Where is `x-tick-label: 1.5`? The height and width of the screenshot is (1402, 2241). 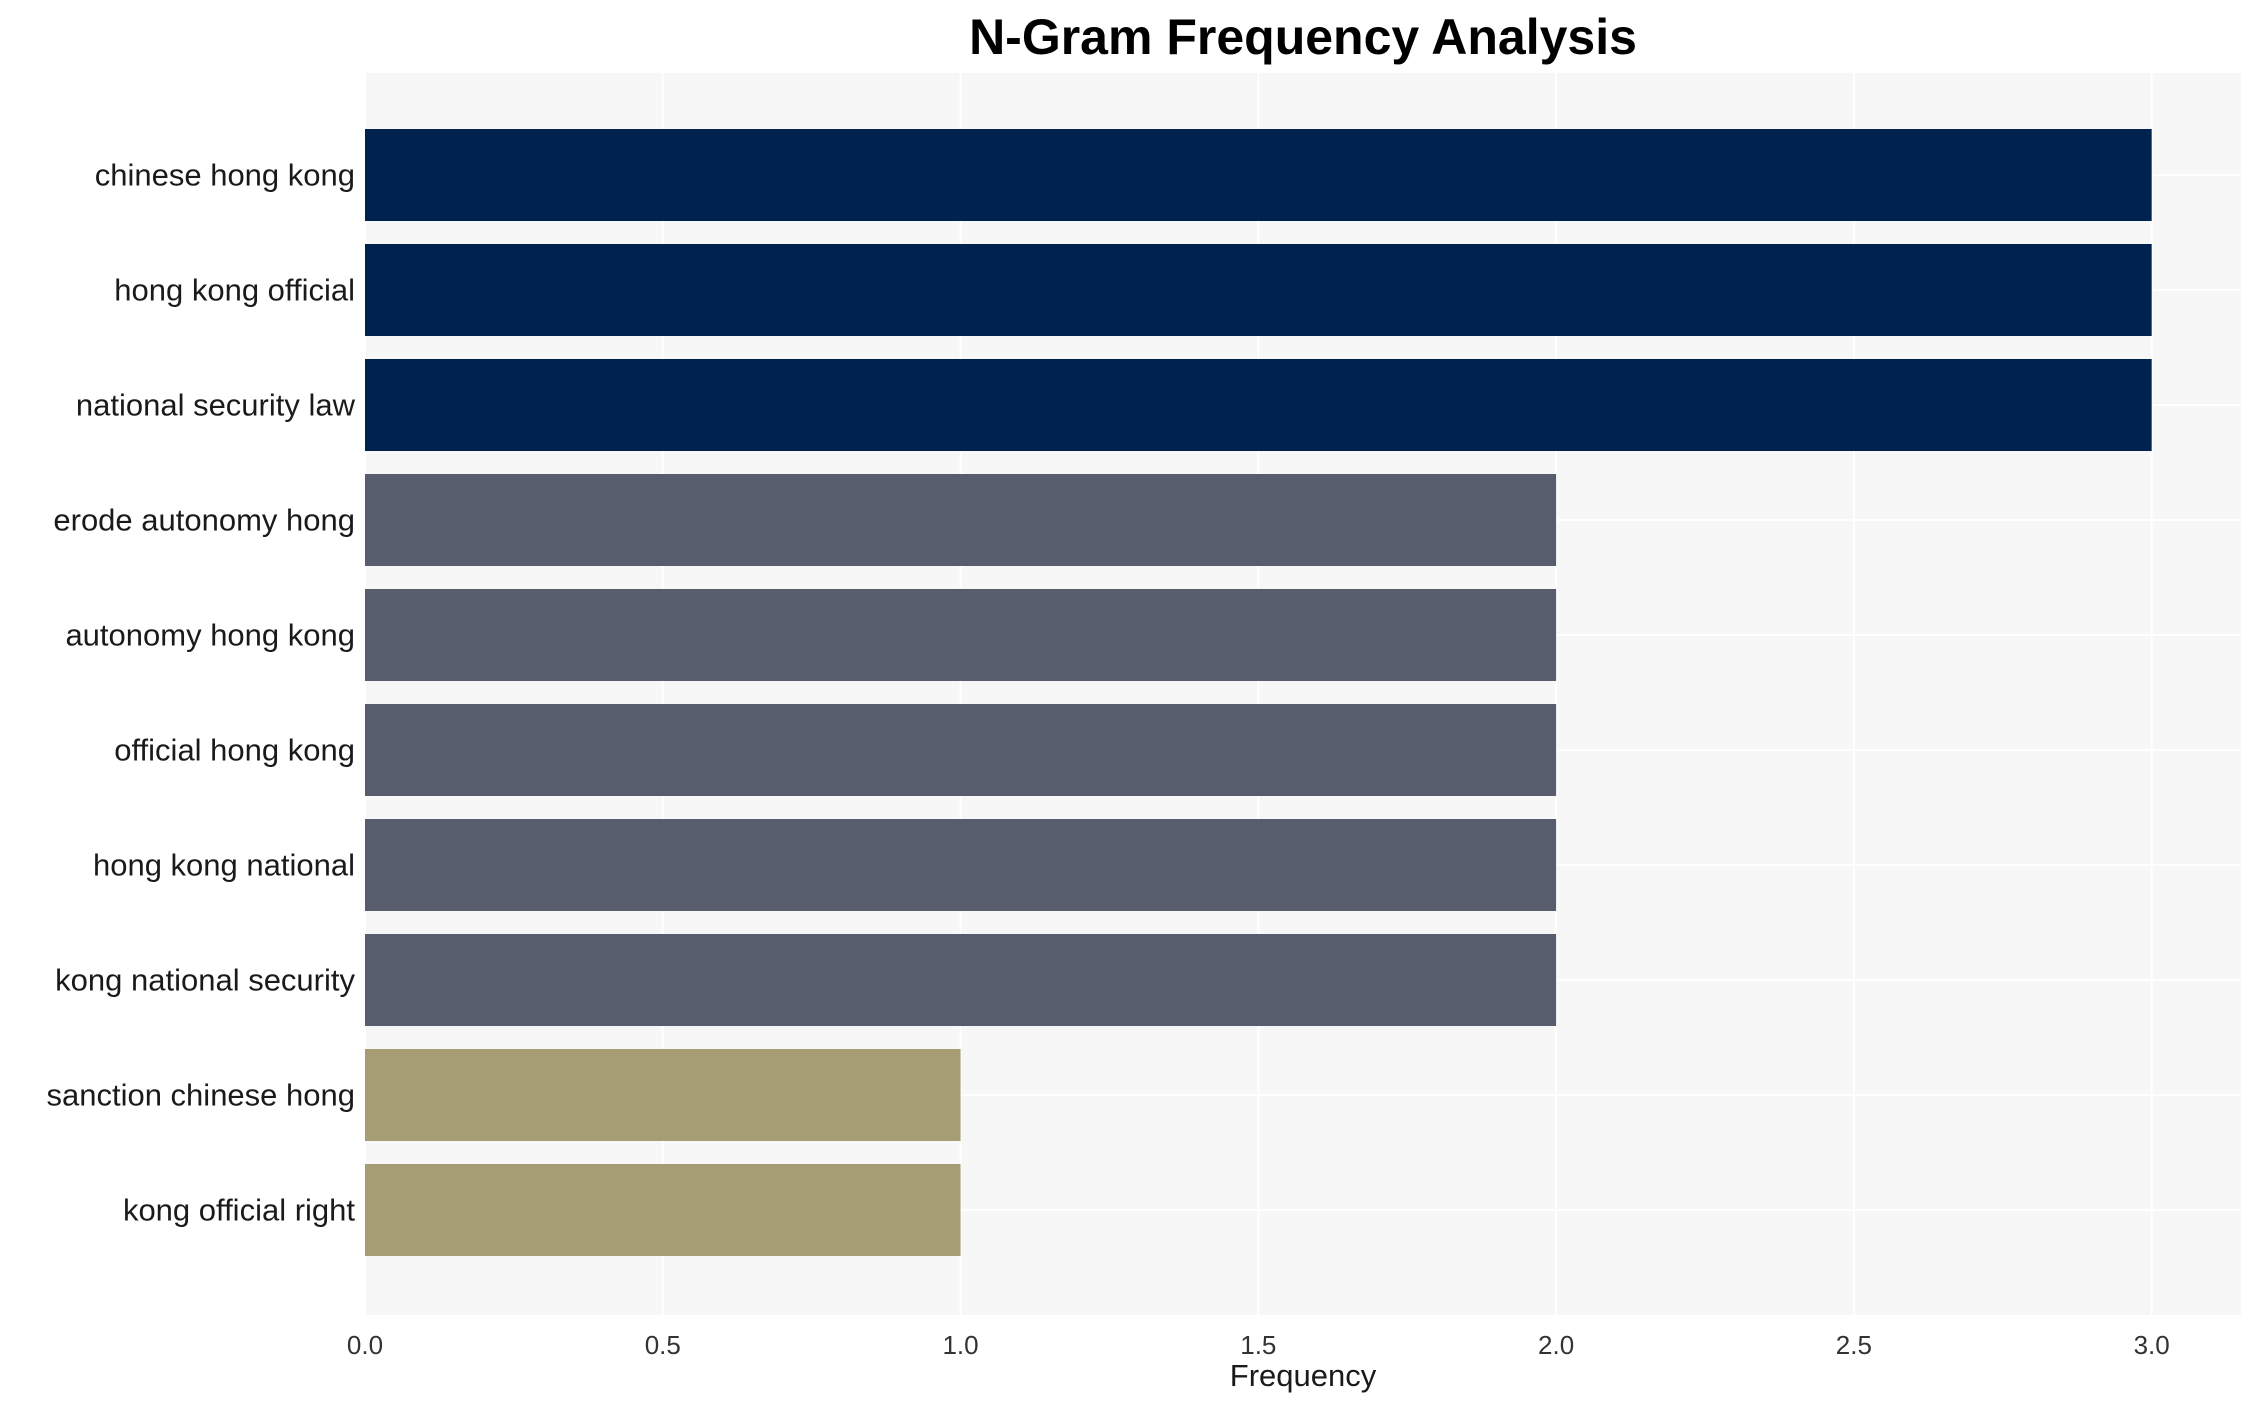 x-tick-label: 1.5 is located at coordinates (1258, 1345).